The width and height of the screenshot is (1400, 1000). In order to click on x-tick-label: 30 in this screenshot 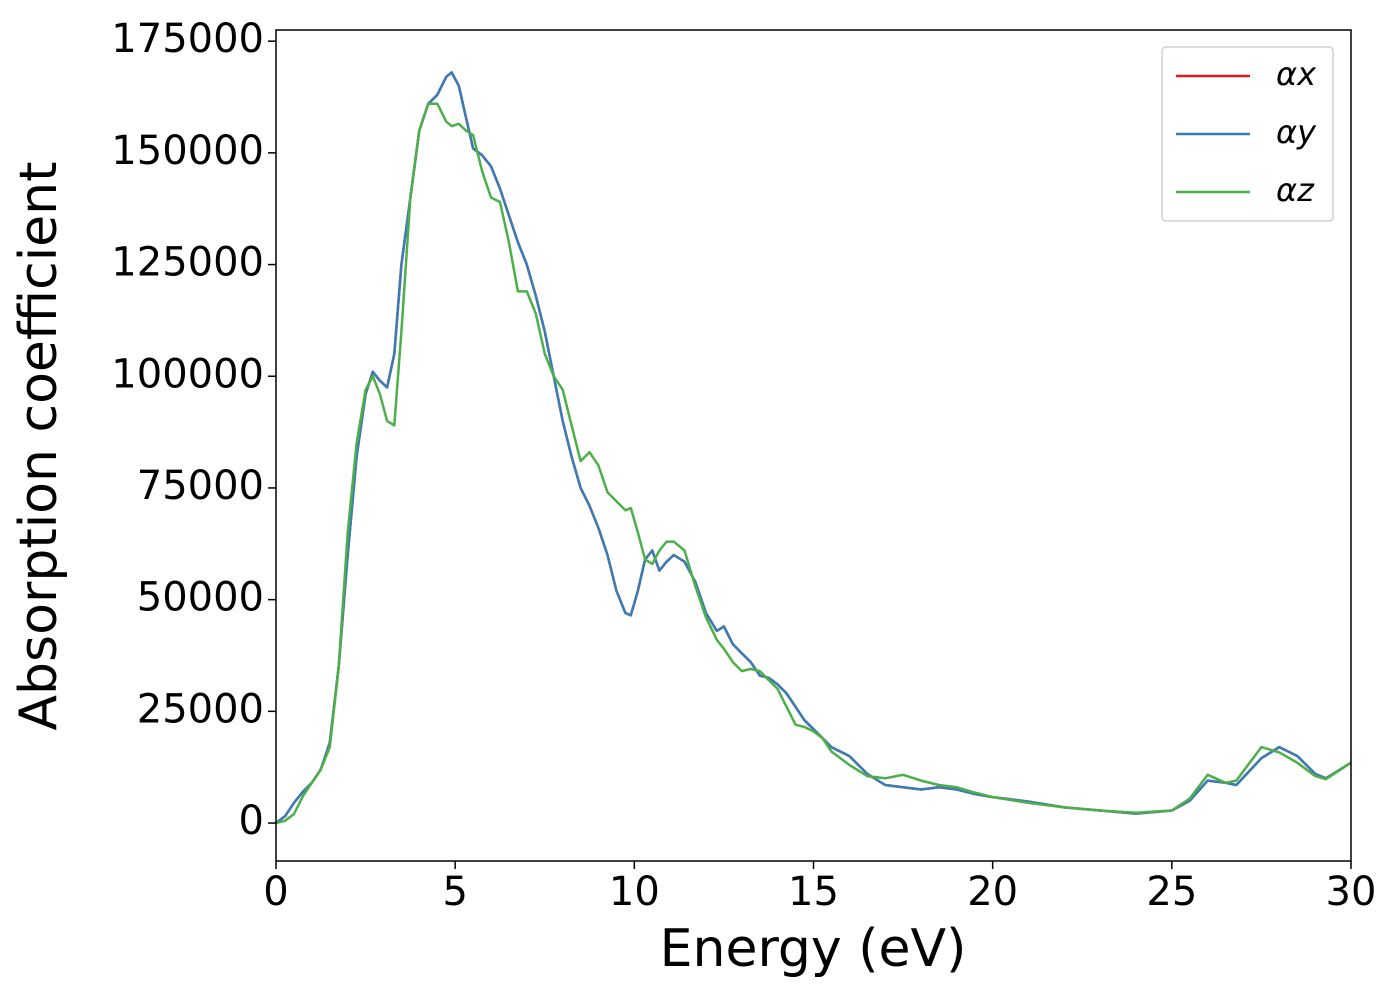, I will do `click(1351, 892)`.